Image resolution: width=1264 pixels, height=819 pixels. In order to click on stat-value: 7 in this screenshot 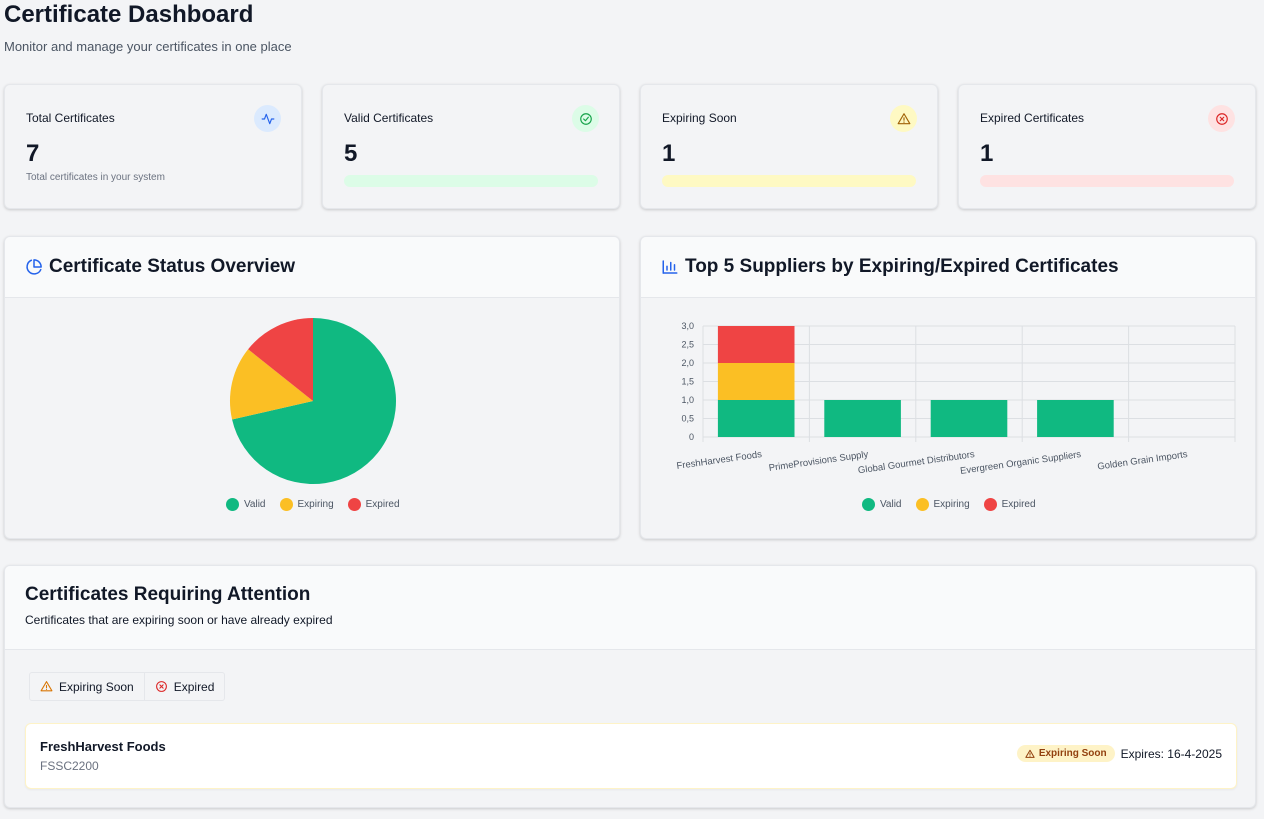, I will do `click(33, 153)`.